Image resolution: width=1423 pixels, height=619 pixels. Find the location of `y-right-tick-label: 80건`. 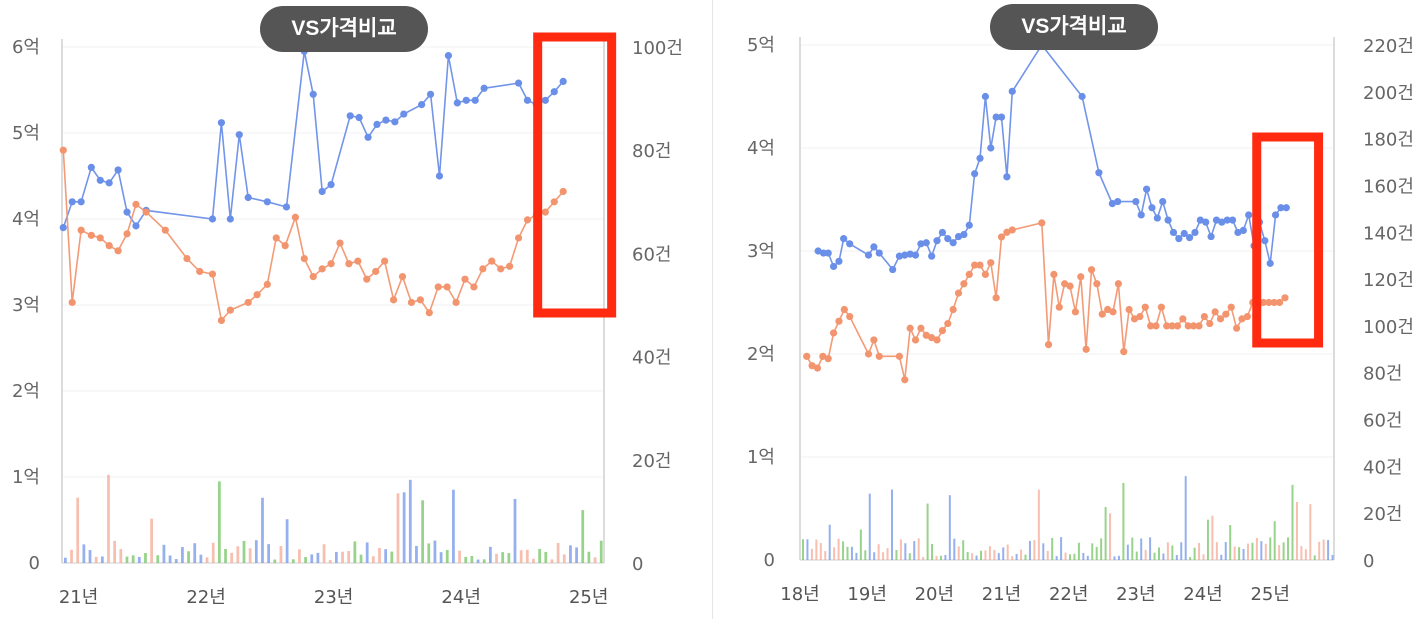

y-right-tick-label: 80건 is located at coordinates (651, 151).